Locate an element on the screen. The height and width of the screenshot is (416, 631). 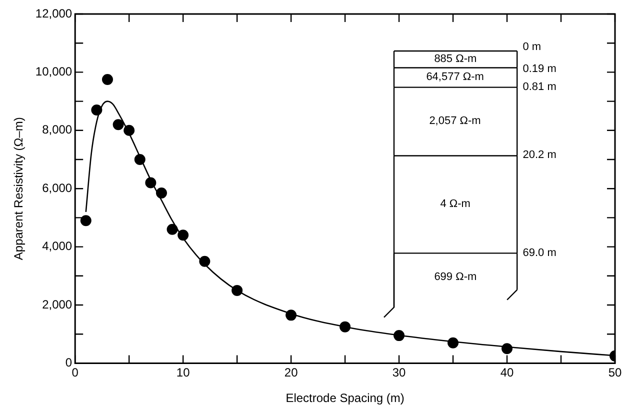
y-tick-label: 12,000 is located at coordinates (53, 13).